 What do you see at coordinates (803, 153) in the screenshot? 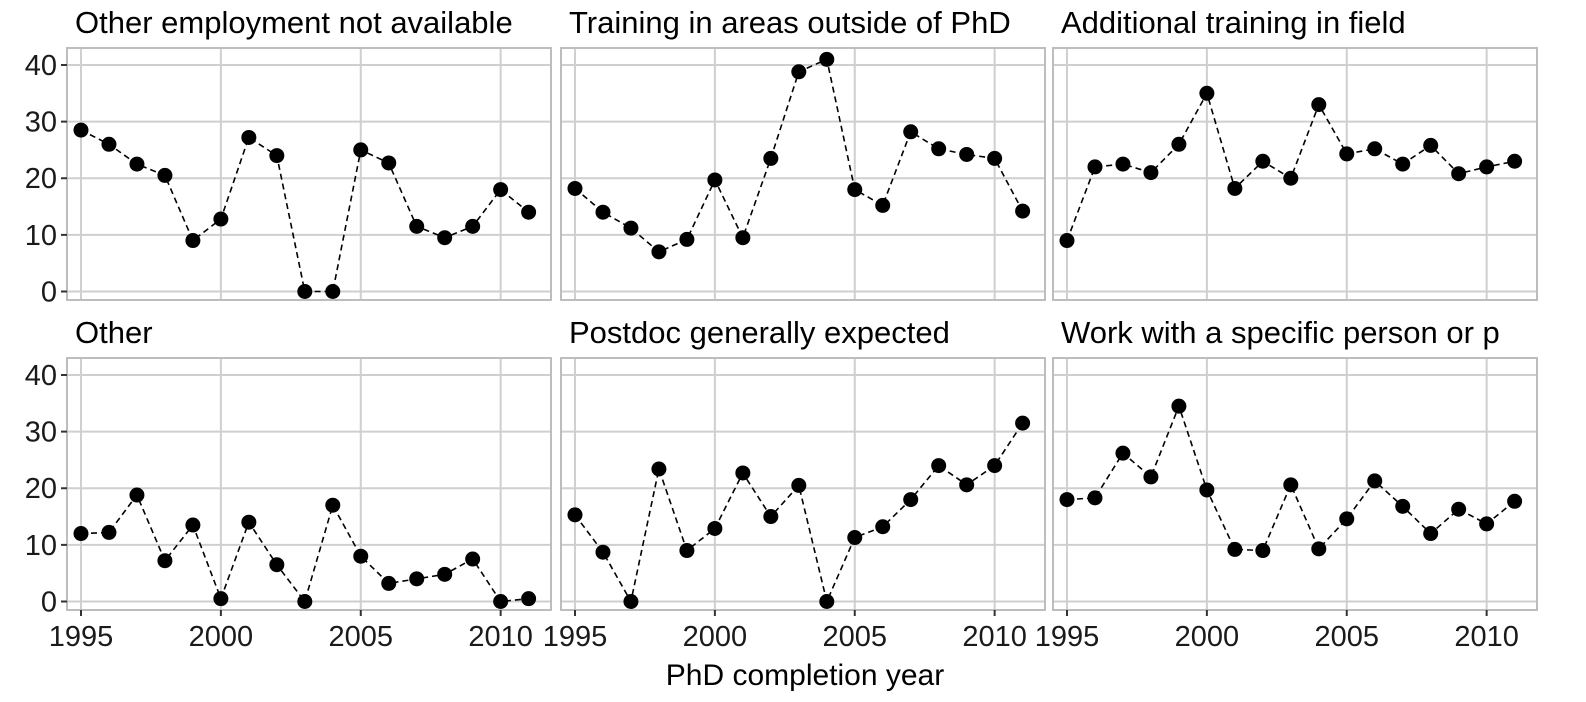
I see `panel-training-in-areas-outside-of-phd: Training in areas outside of PhD` at bounding box center [803, 153].